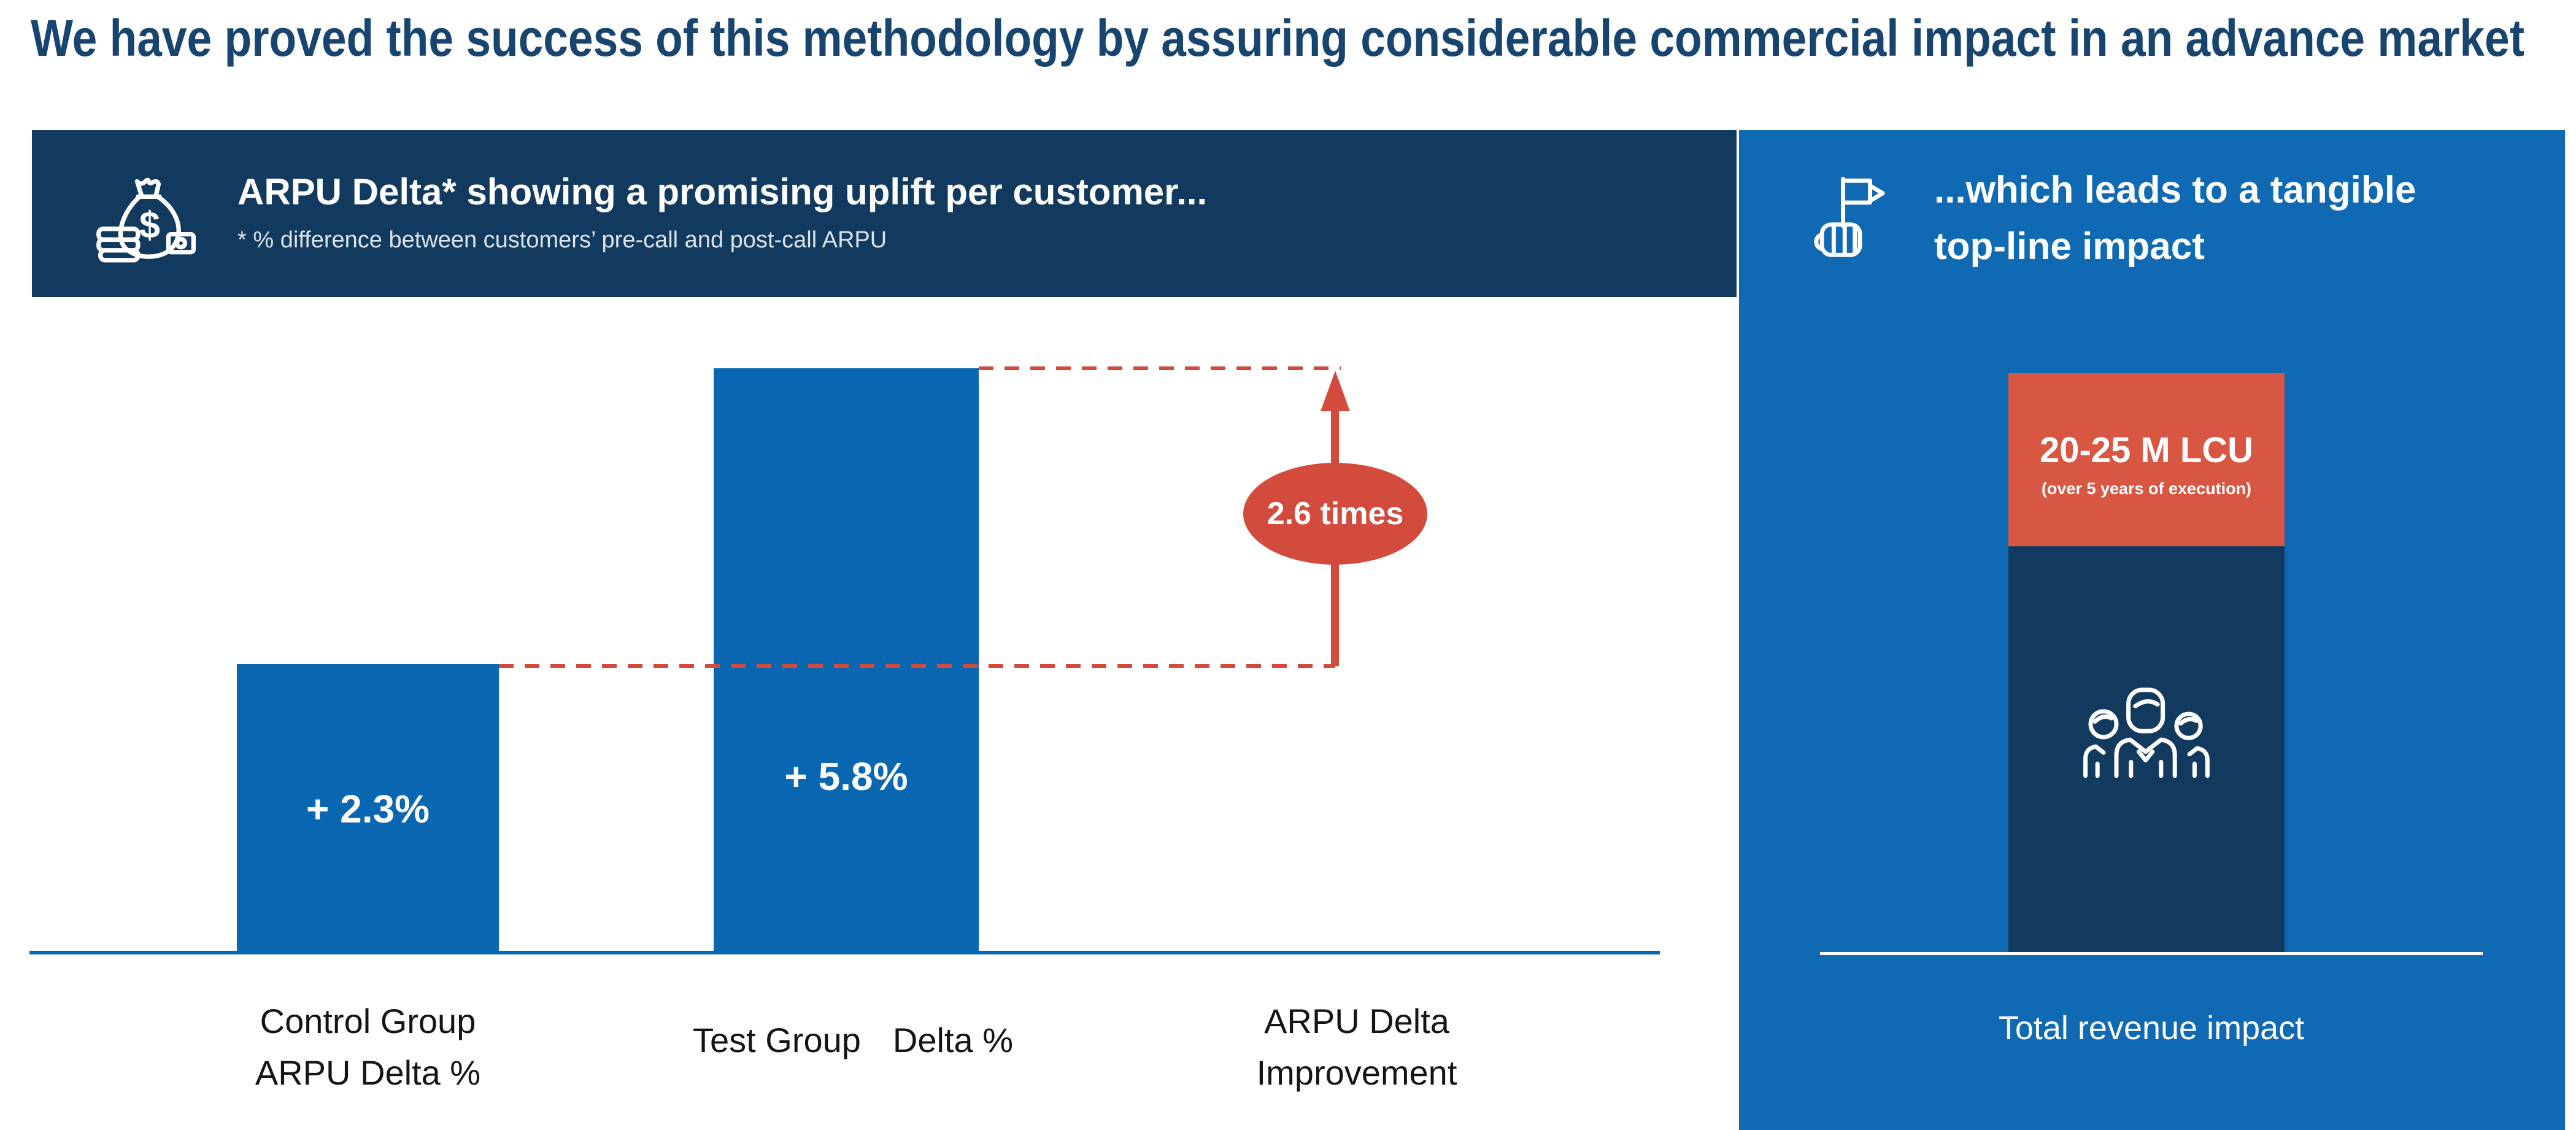 The height and width of the screenshot is (1130, 2576). I want to click on test-group-bar: + 5.8%, so click(846, 660).